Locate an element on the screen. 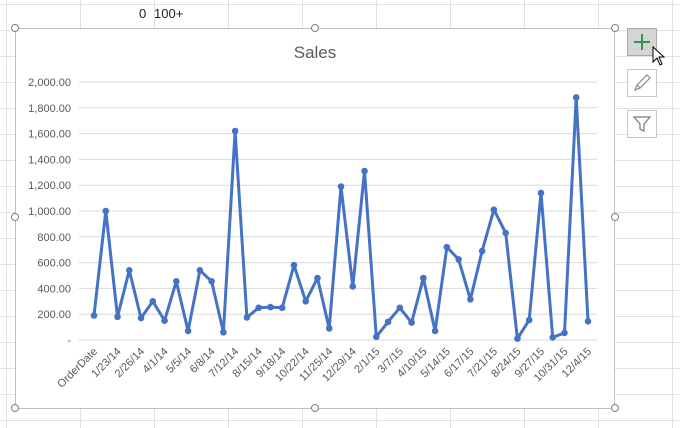 The height and width of the screenshot is (428, 680). resize-handle-left is located at coordinates (15, 217).